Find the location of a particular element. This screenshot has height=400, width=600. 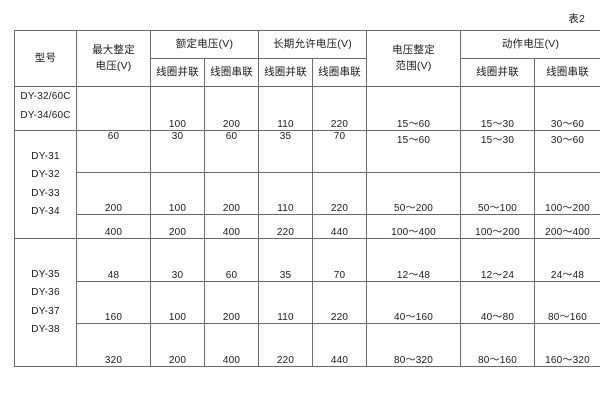

cell-setting-range: 80～320 is located at coordinates (414, 345).